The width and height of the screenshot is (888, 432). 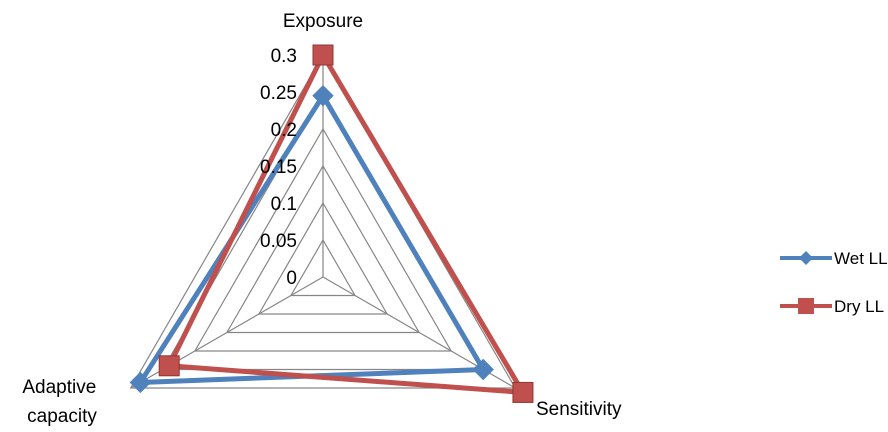 What do you see at coordinates (284, 56) in the screenshot?
I see `tick-label: 0.3` at bounding box center [284, 56].